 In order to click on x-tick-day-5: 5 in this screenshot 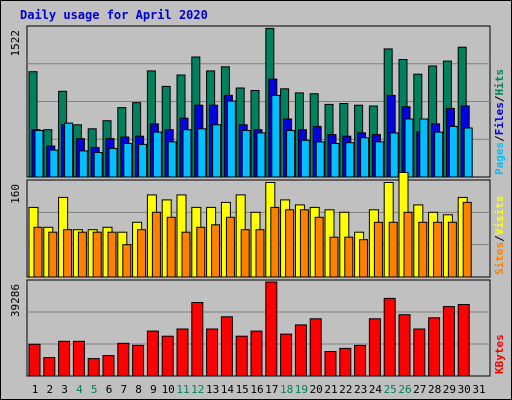, I will do `click(94, 389)`.